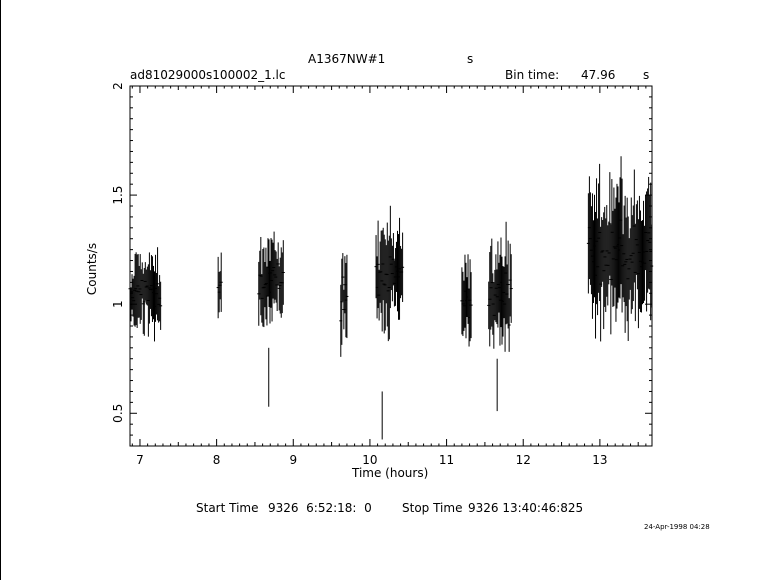 The image size is (781, 580). What do you see at coordinates (0, 290) in the screenshot?
I see `window-left-edge` at bounding box center [0, 290].